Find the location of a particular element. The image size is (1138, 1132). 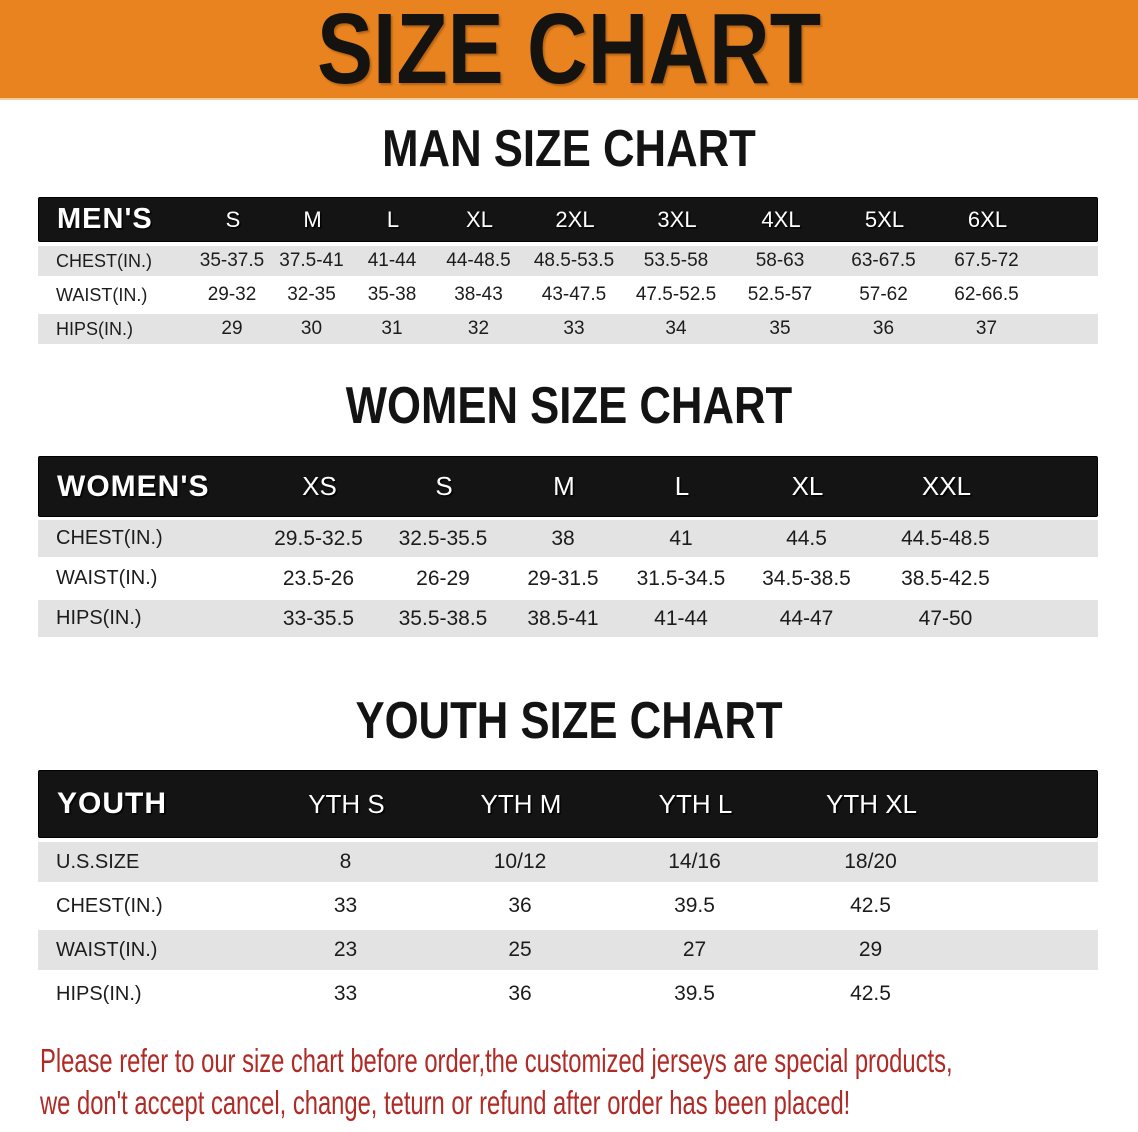

size-column-header: XS is located at coordinates (319, 486).